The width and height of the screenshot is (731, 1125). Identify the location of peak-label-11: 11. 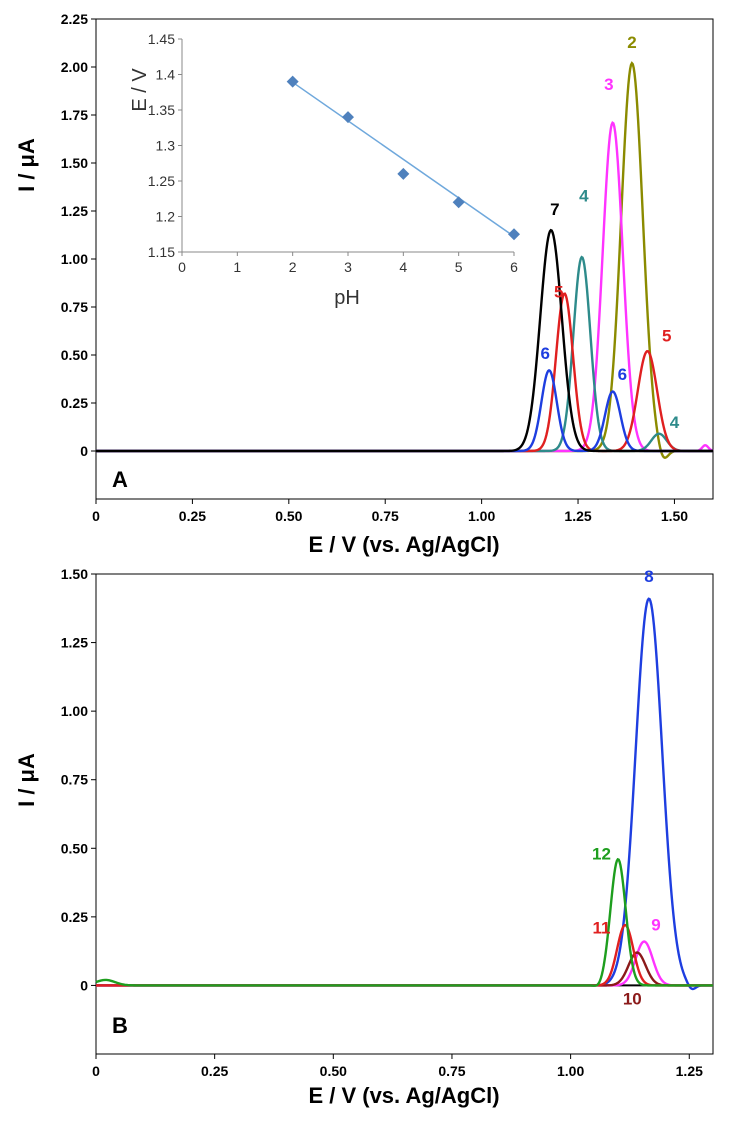
(601, 927).